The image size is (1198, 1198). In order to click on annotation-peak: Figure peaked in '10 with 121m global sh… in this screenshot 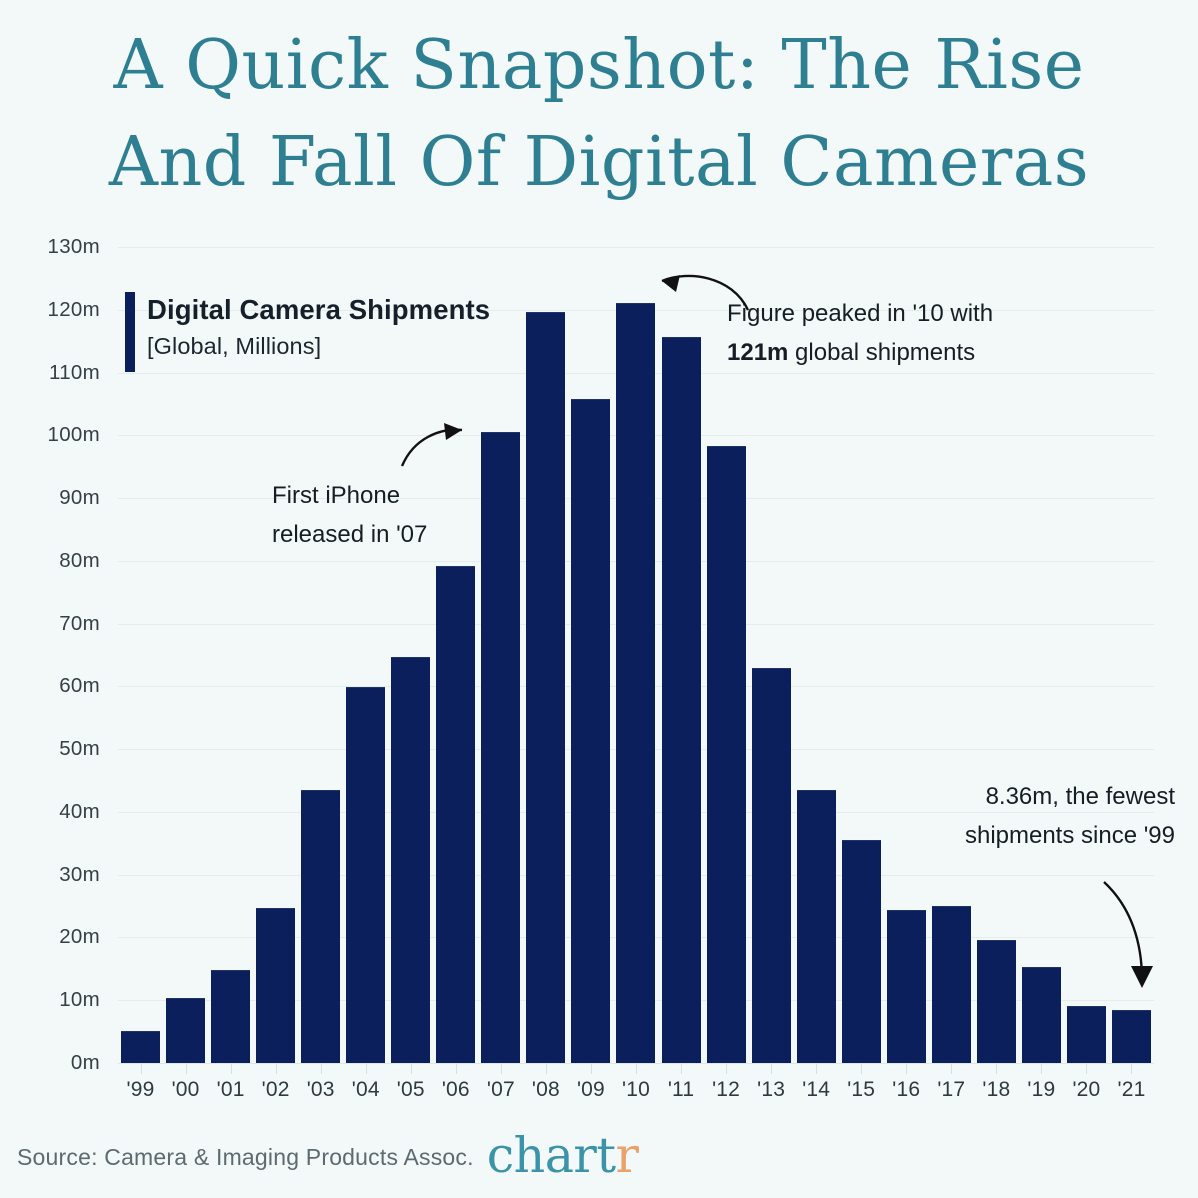, I will do `click(860, 334)`.